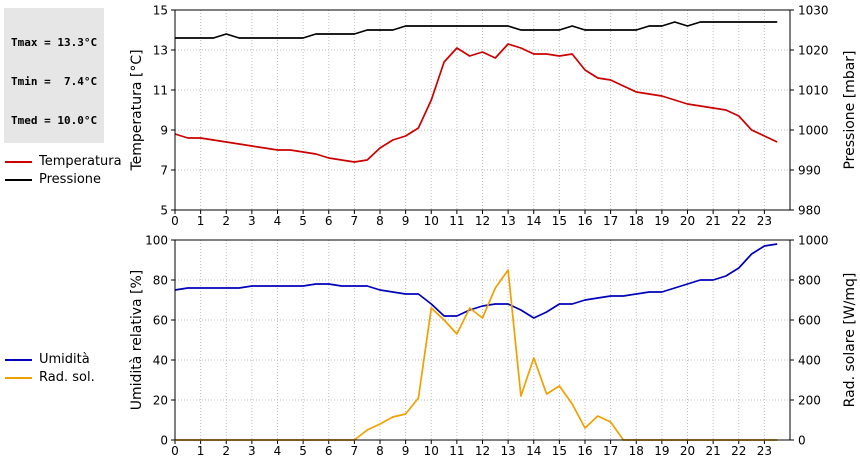  What do you see at coordinates (18, 180) in the screenshot?
I see `legend-swatch-pressione` at bounding box center [18, 180].